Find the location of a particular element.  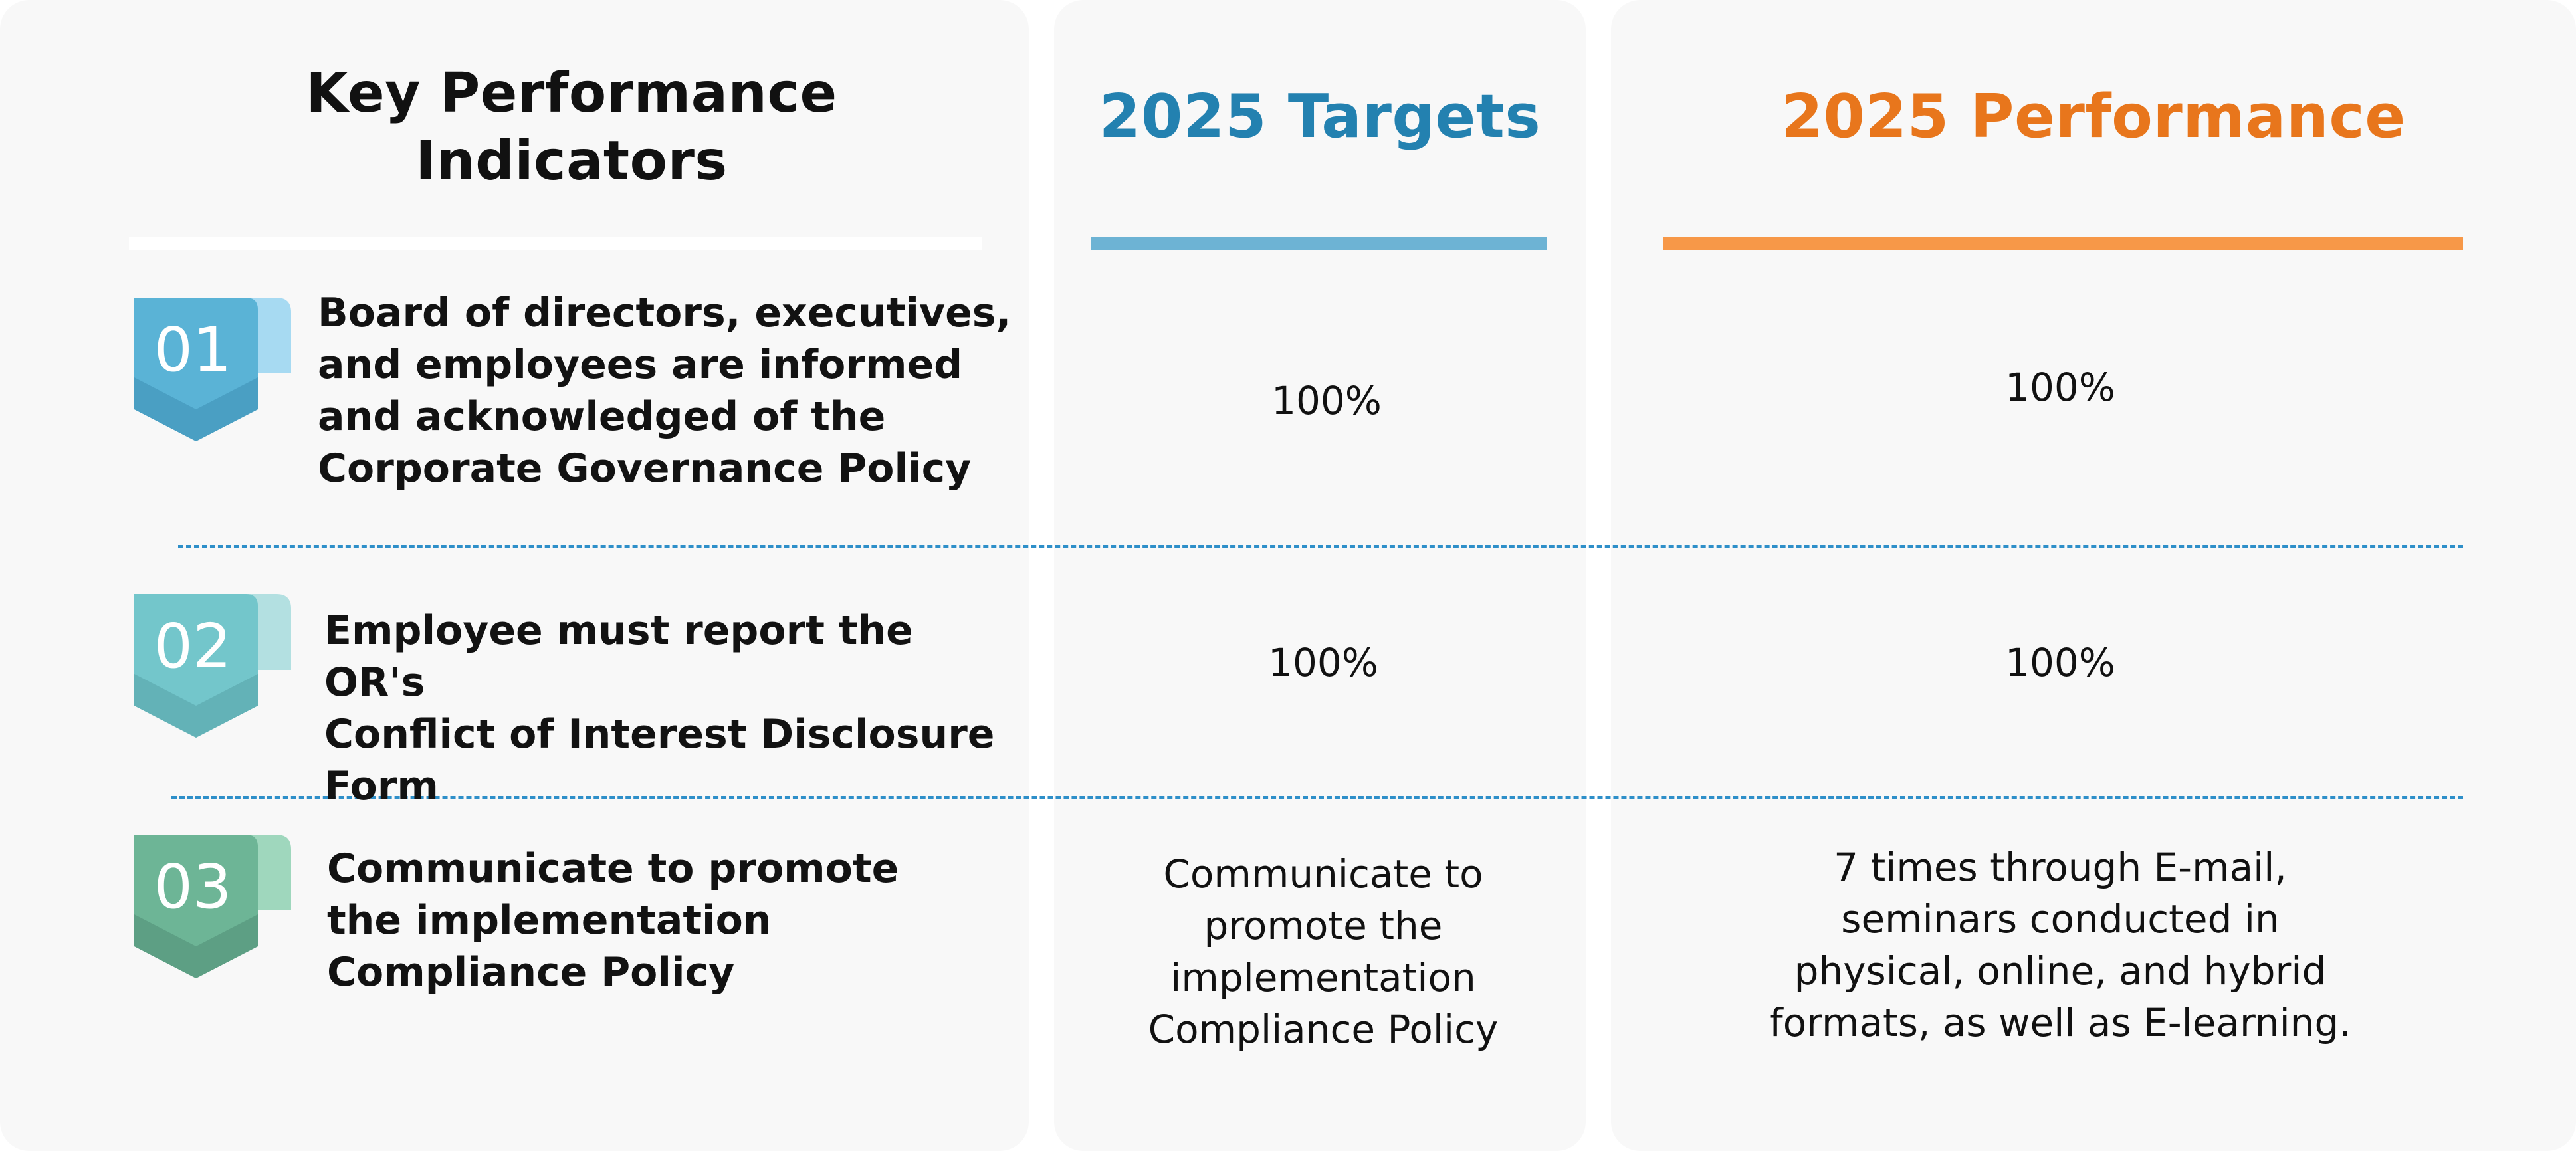

performance-column-title: 2025 Performance is located at coordinates (2093, 117).